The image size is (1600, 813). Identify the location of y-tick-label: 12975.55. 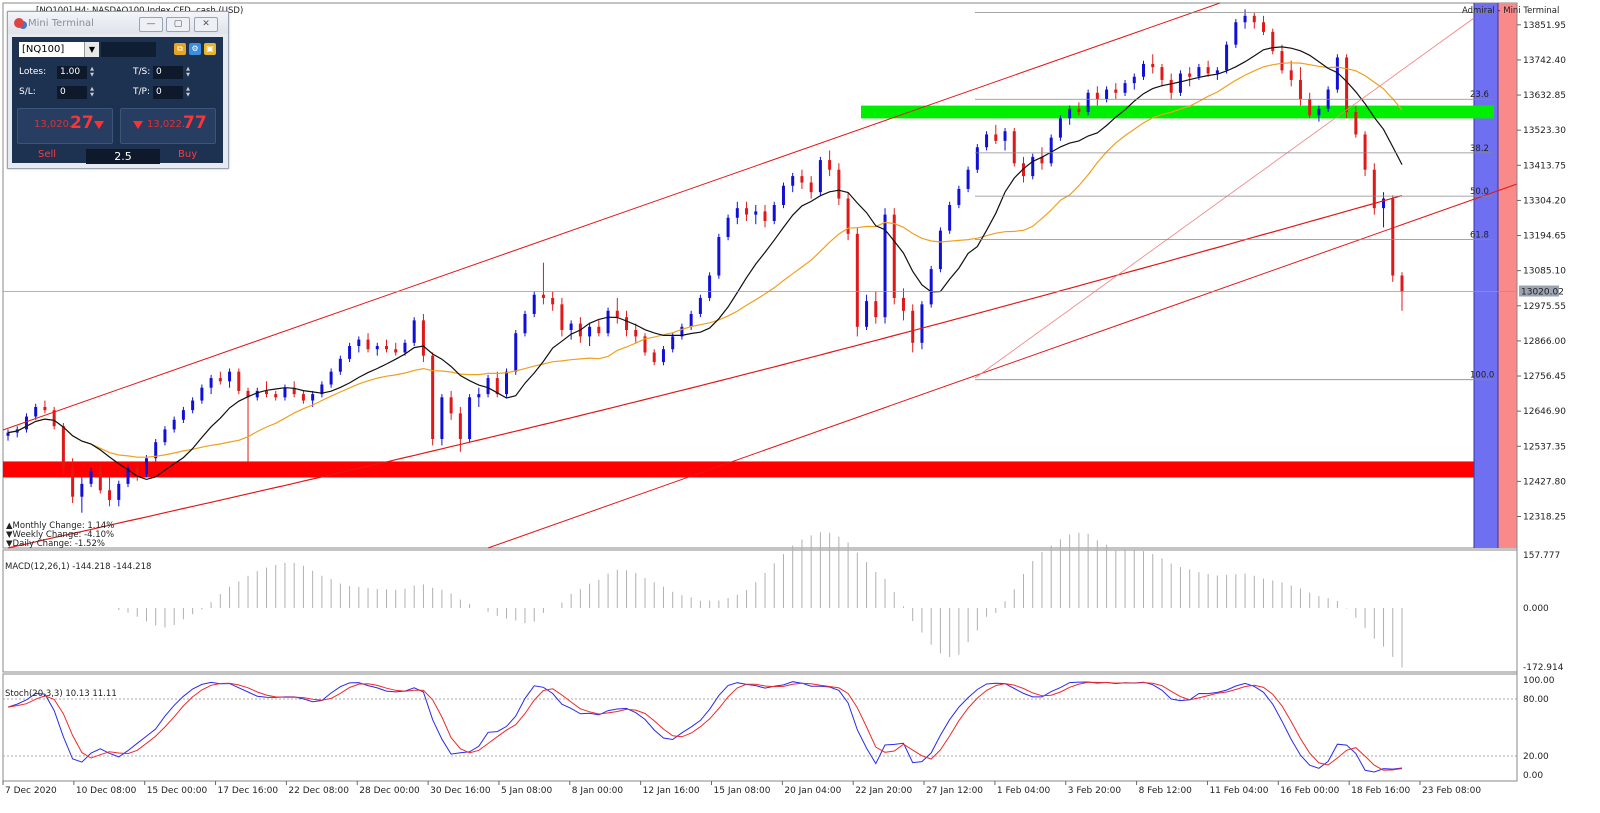
(1544, 307).